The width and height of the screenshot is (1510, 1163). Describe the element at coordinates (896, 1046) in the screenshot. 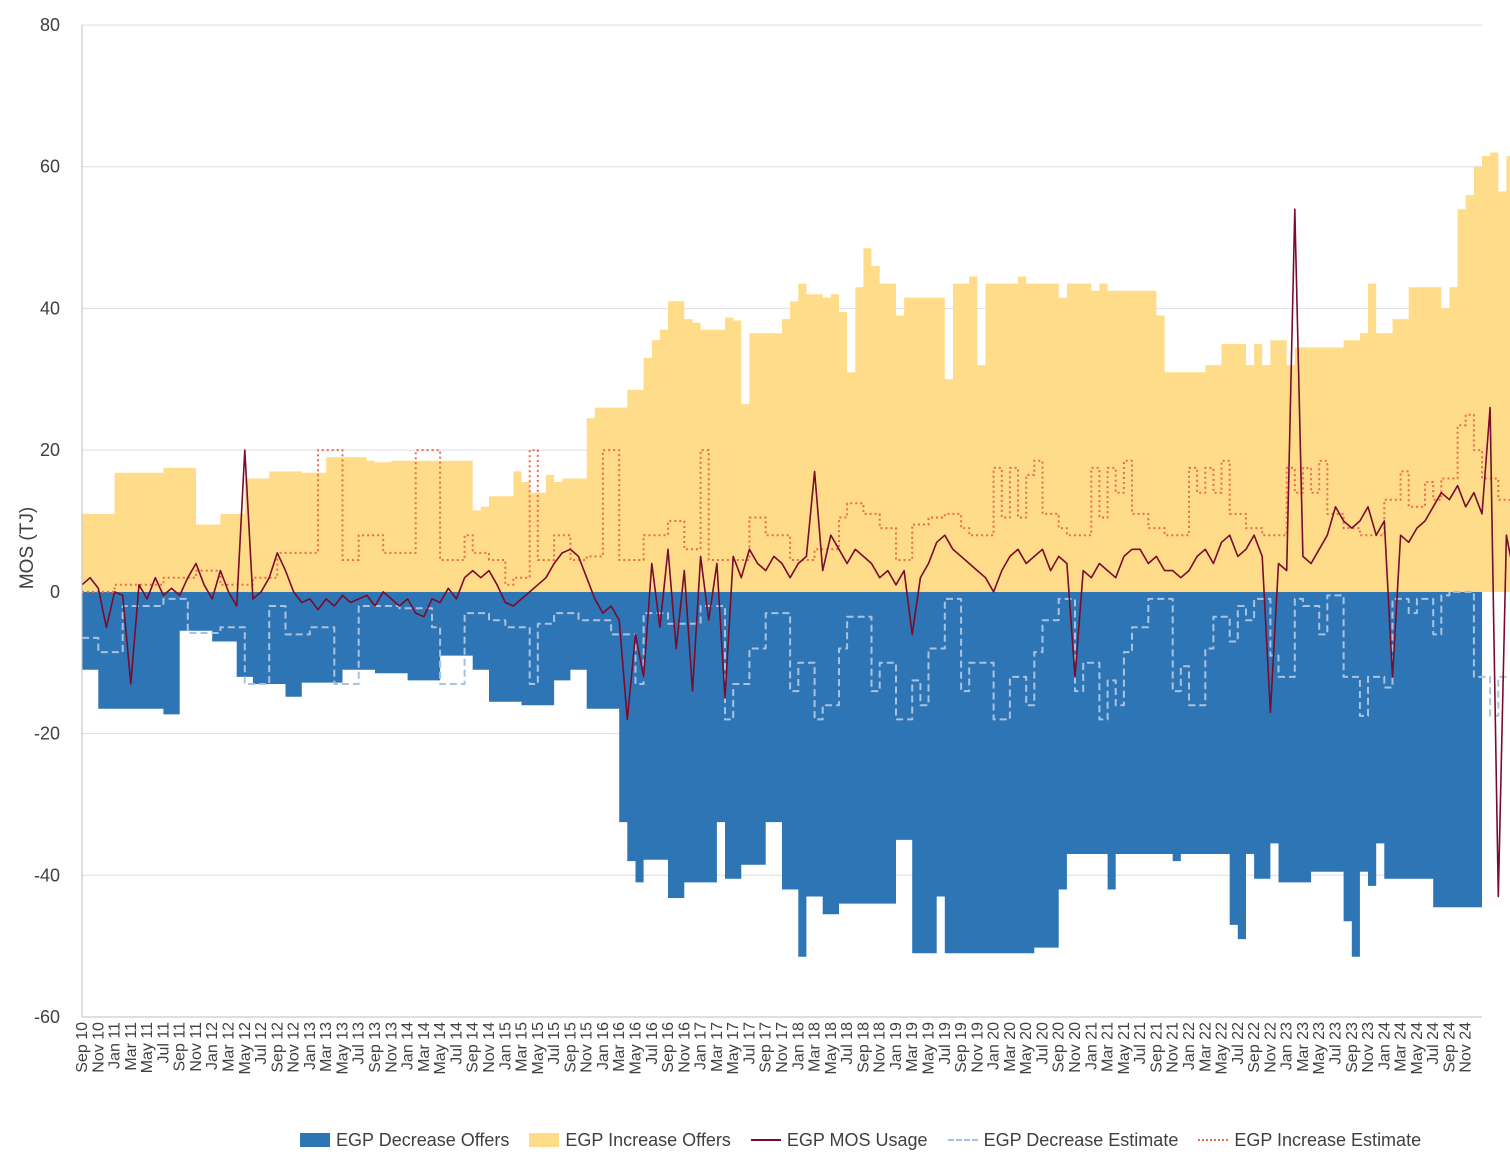

I see `x-tick-label: Jan 19` at that location.